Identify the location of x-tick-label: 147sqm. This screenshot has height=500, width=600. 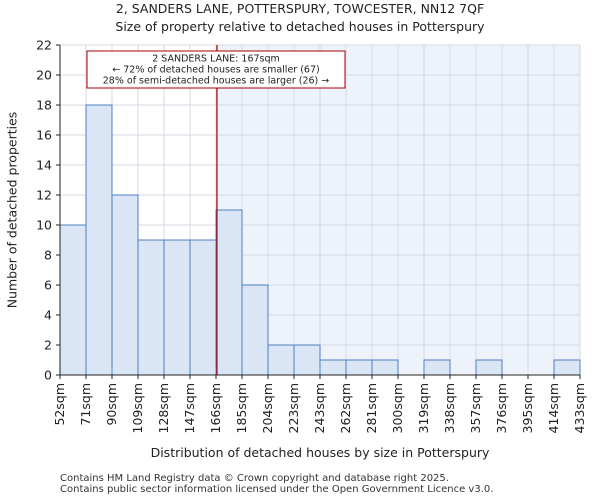
(189, 408).